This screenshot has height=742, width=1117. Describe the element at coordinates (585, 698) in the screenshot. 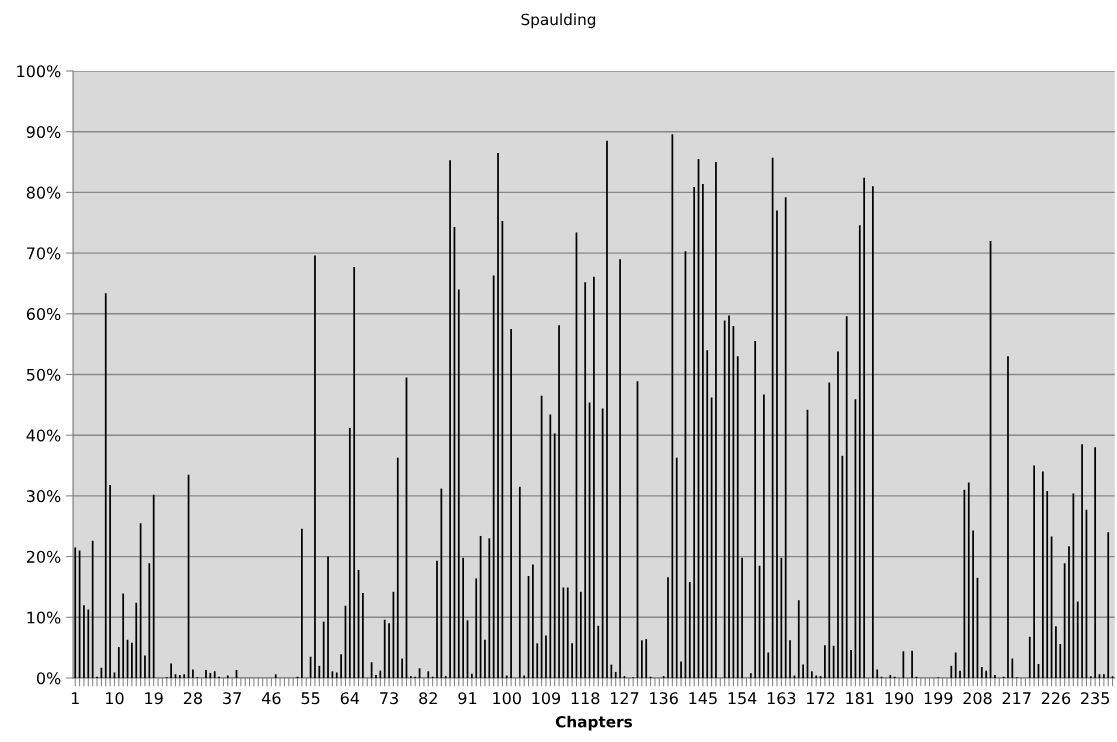

I see `x-tick-label: 118` at that location.